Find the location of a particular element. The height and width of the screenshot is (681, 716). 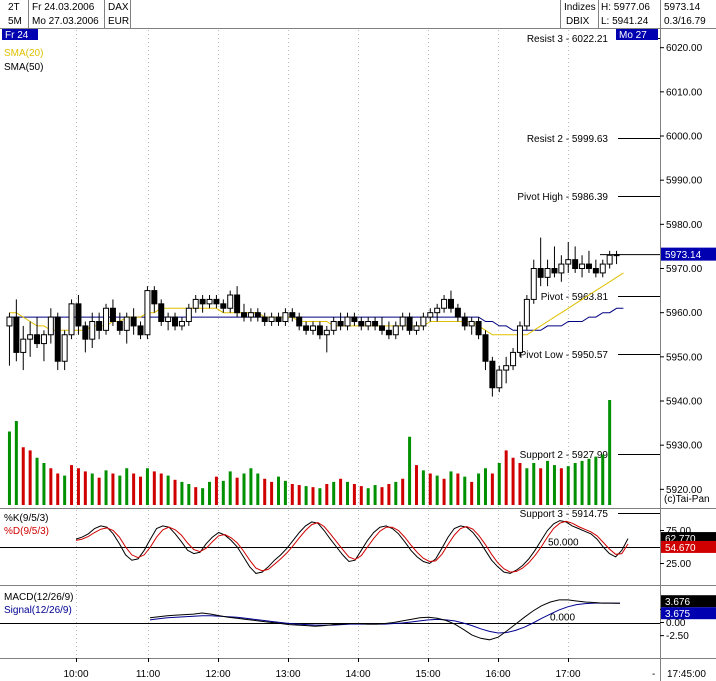

stoch-k-line is located at coordinates (352, 547).